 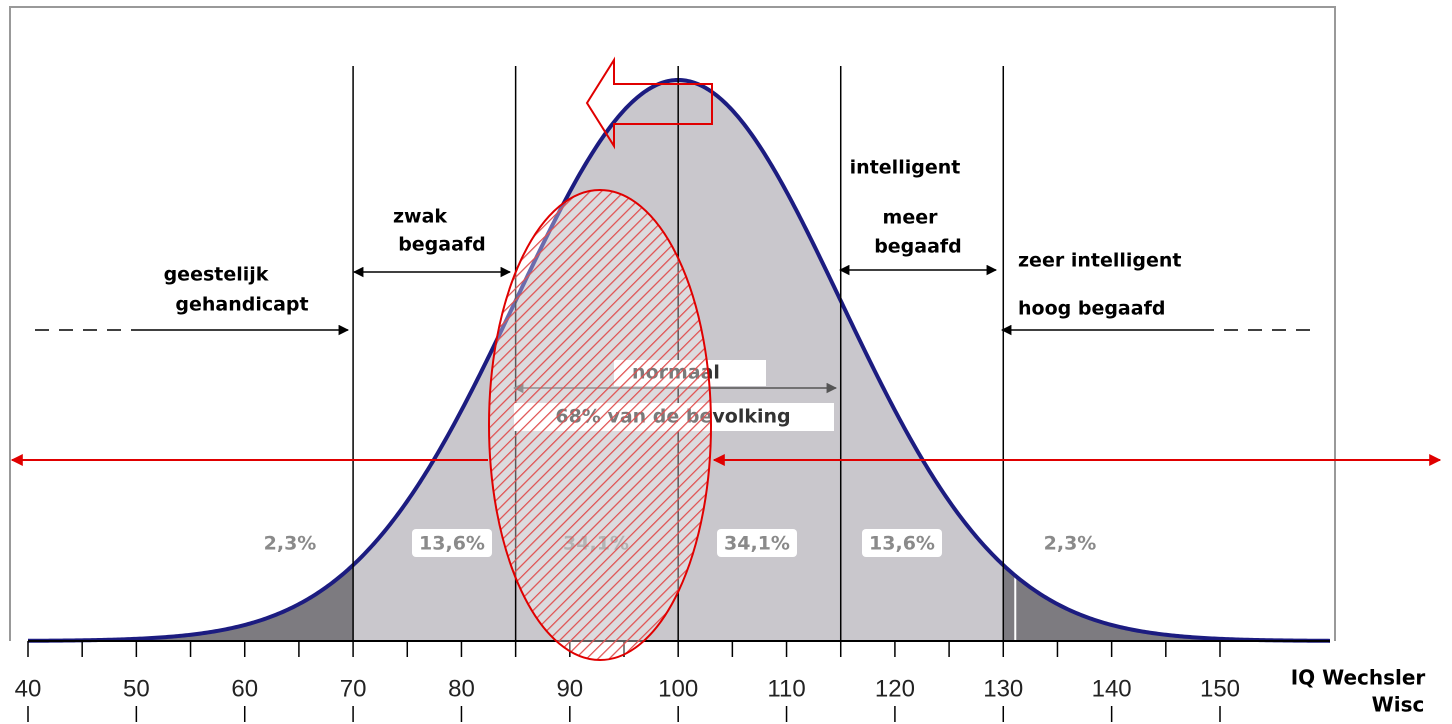 I want to click on label: meer, so click(x=911, y=218).